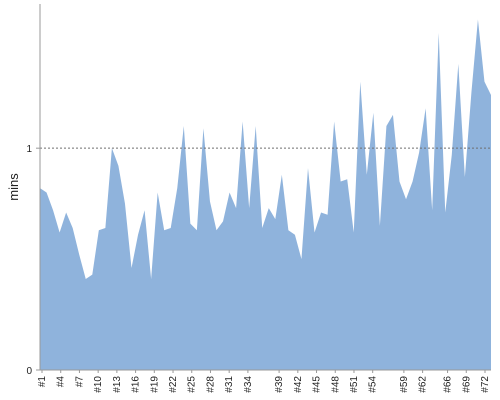  What do you see at coordinates (61, 382) in the screenshot?
I see `x-tick-label: #4` at bounding box center [61, 382].